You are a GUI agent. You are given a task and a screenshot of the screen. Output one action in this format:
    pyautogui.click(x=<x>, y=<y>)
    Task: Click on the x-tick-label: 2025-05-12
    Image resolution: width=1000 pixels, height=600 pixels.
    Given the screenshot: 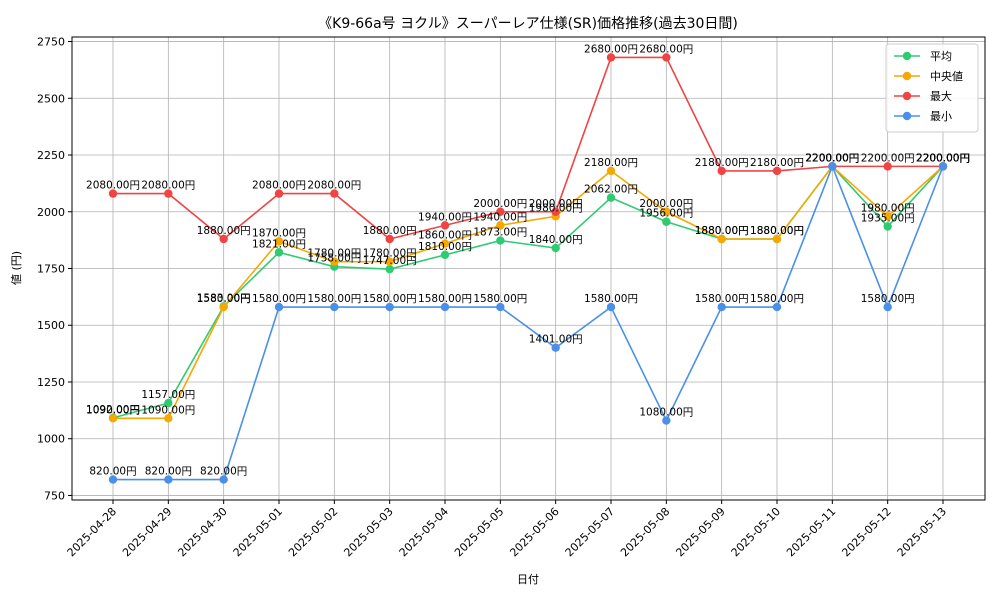 What is the action you would take?
    pyautogui.click(x=866, y=532)
    